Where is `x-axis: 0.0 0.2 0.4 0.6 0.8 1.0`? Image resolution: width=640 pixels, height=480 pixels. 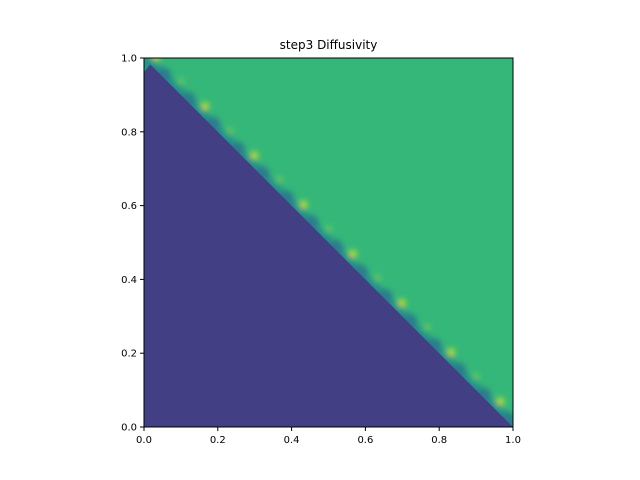 x-axis: 0.0 0.2 0.4 0.6 0.8 1.0 is located at coordinates (328, 436).